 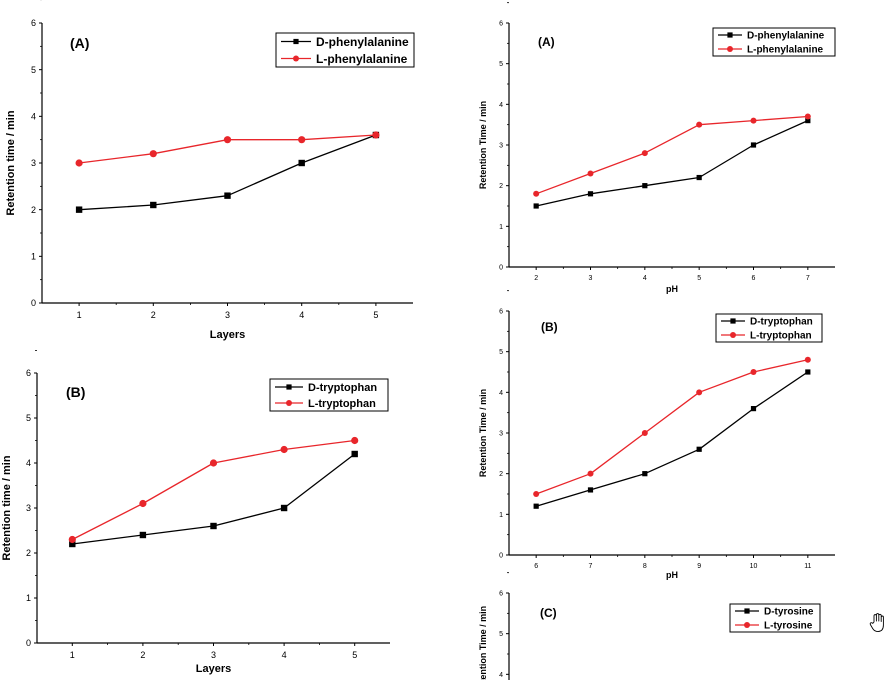 What do you see at coordinates (754, 566) in the screenshot?
I see `x-tick-label: 10` at bounding box center [754, 566].